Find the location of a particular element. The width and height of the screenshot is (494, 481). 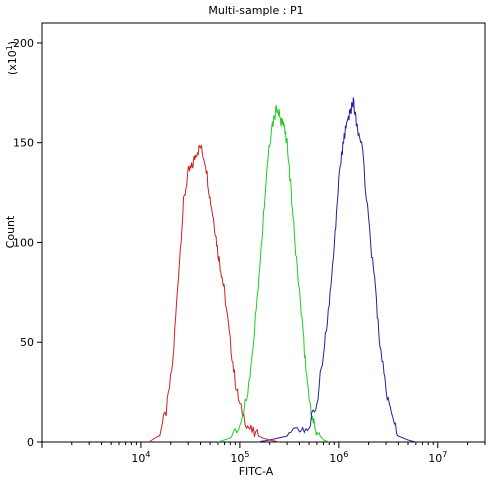

y-axis-label: Count is located at coordinates (10, 231).